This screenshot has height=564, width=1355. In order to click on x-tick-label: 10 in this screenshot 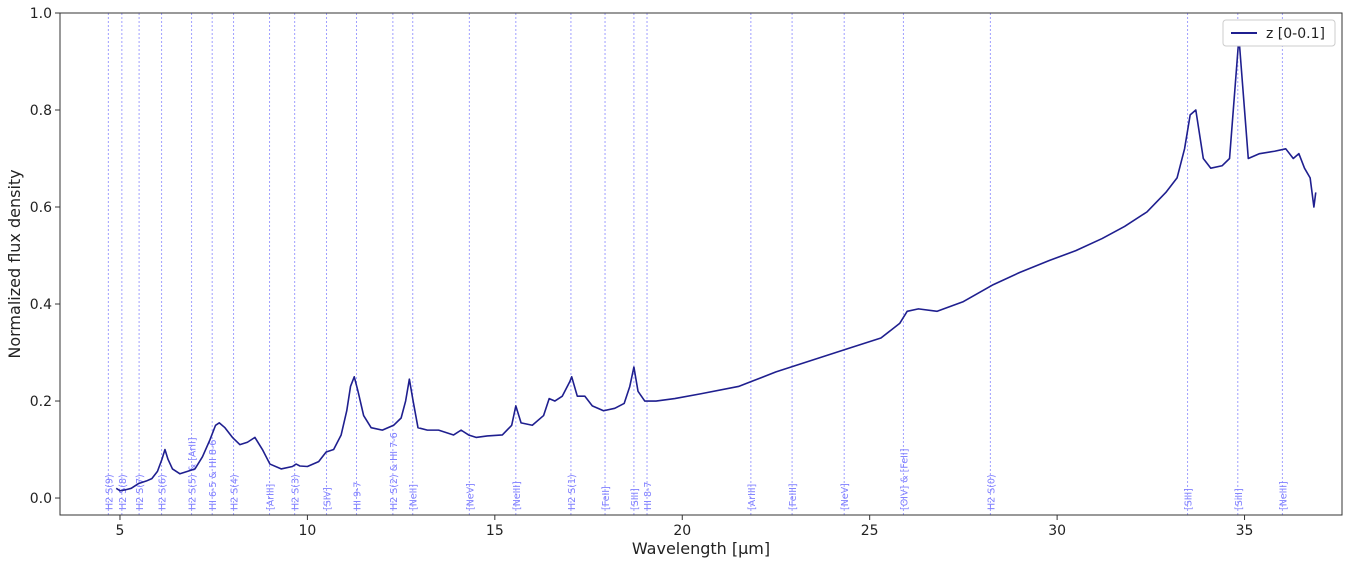, I will do `click(307, 531)`.